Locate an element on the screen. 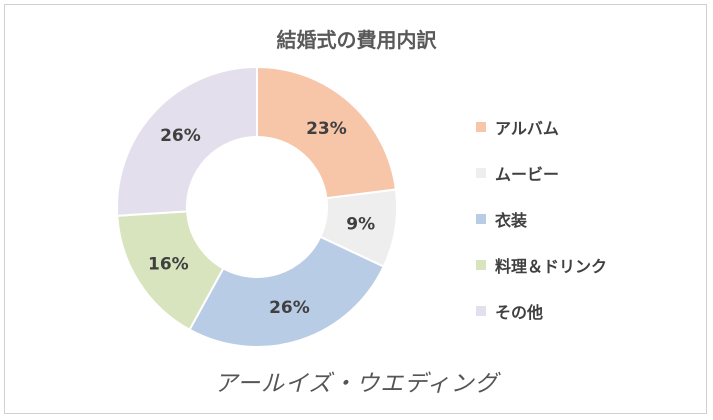 Image resolution: width=713 pixels, height=420 pixels. legend-swatch-food-drink is located at coordinates (481, 265).